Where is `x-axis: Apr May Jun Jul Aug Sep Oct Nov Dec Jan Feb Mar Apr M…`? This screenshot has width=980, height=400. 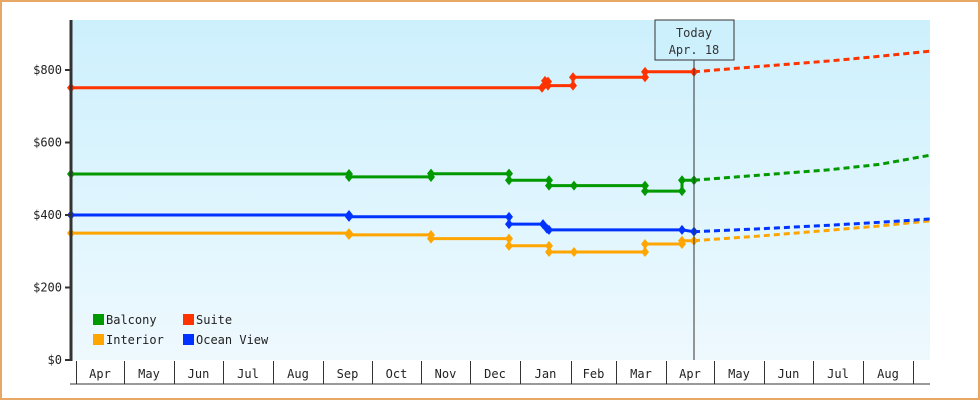 x-axis: Apr May Jun Jul Aug Sep Oct Nov Dec Jan Feb Mar Apr M… is located at coordinates (500, 373).